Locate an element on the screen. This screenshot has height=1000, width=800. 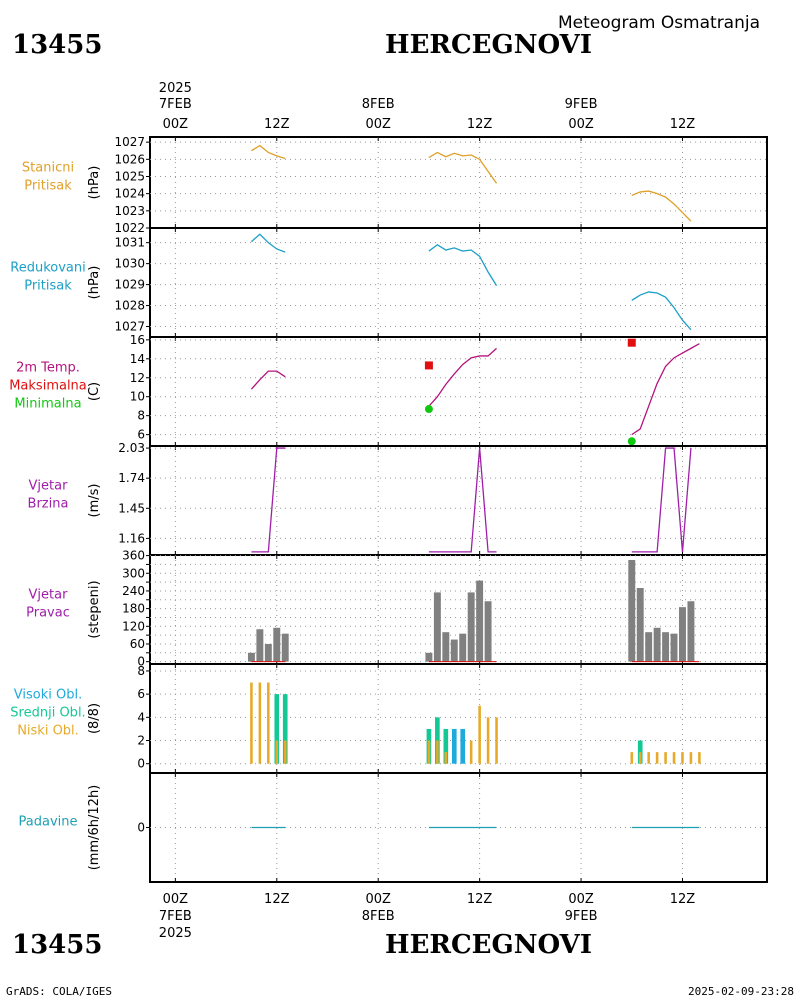
time-hour-bottom: 00Z is located at coordinates (176, 899).